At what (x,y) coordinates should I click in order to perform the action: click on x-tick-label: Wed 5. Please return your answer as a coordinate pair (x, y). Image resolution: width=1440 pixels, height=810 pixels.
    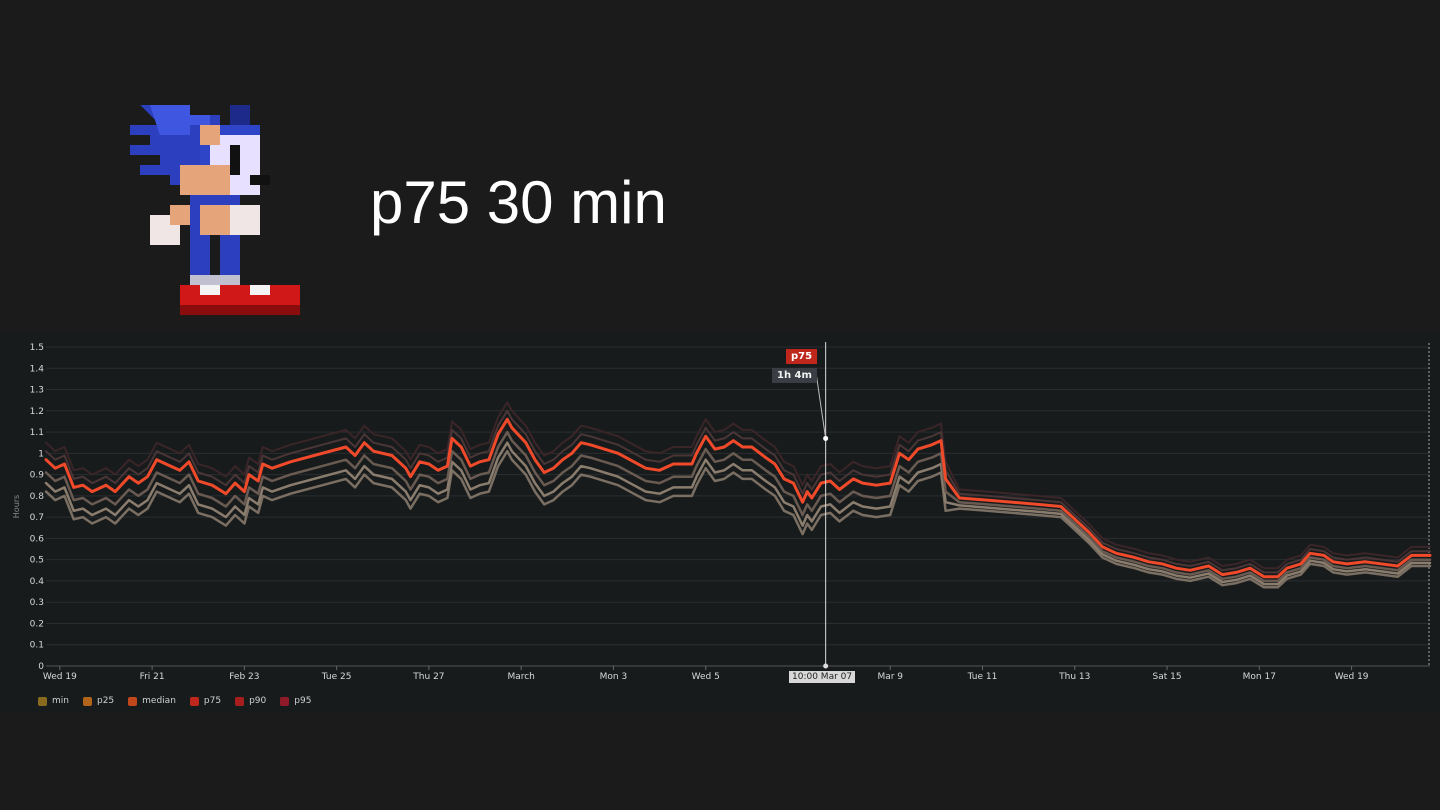
    Looking at the image, I should click on (706, 677).